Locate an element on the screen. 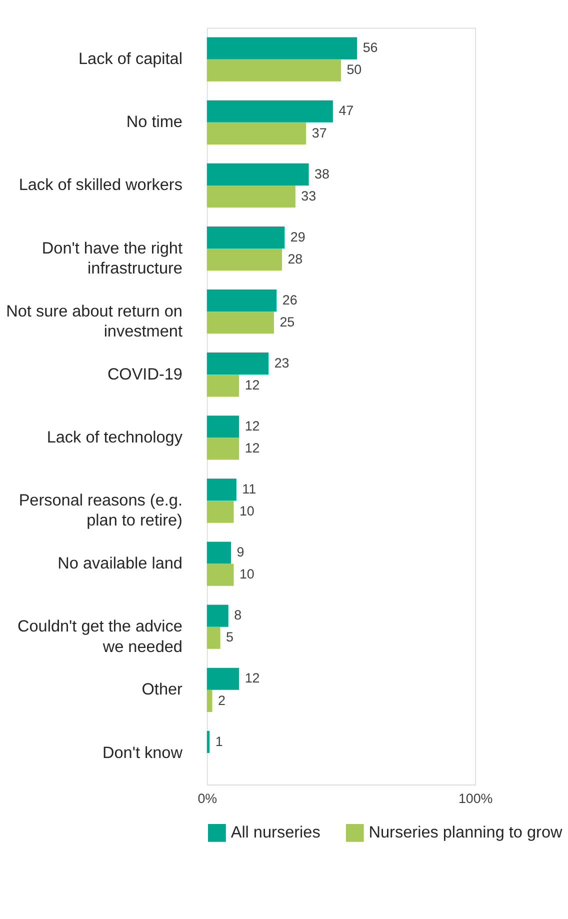  y-tick-label: Couldn't get the advice we needed is located at coordinates (100, 637).